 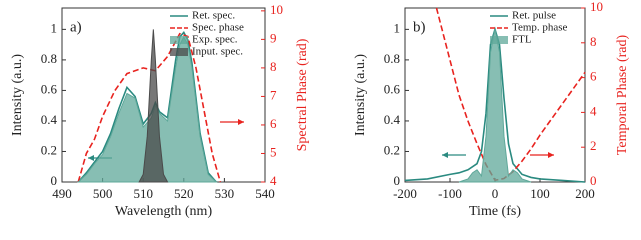 What do you see at coordinates (495, 193) in the screenshot?
I see `x-tick-label: 0` at bounding box center [495, 193].